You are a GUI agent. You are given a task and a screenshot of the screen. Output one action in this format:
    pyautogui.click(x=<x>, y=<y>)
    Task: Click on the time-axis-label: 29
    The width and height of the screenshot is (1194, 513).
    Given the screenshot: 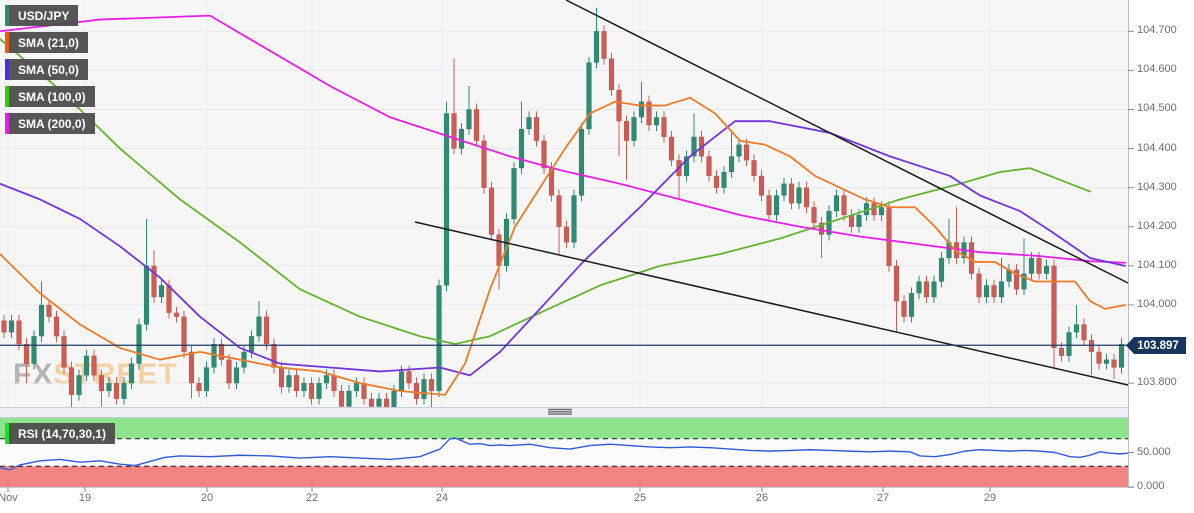 What is the action you would take?
    pyautogui.click(x=990, y=498)
    